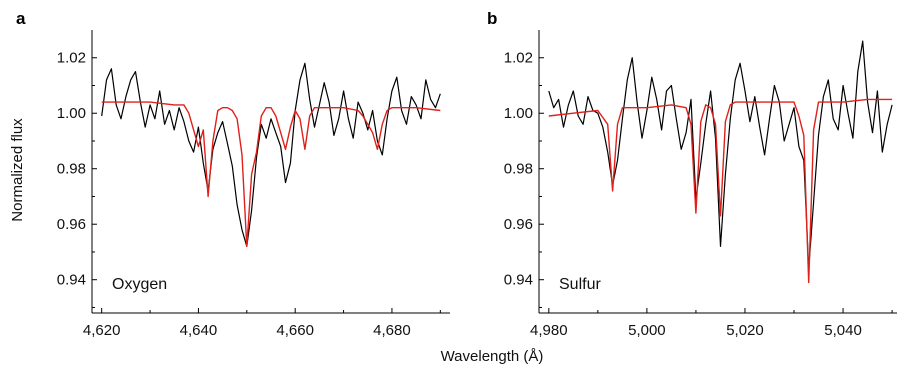 This screenshot has width=900, height=366. I want to click on x-tick-label: 4,620, so click(102, 330).